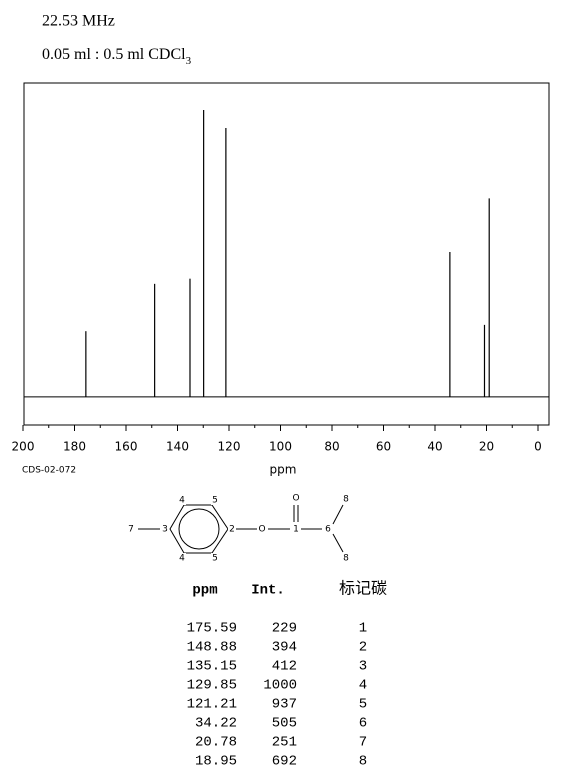 The image size is (570, 779). What do you see at coordinates (434, 447) in the screenshot?
I see `x-tick-label: 40` at bounding box center [434, 447].